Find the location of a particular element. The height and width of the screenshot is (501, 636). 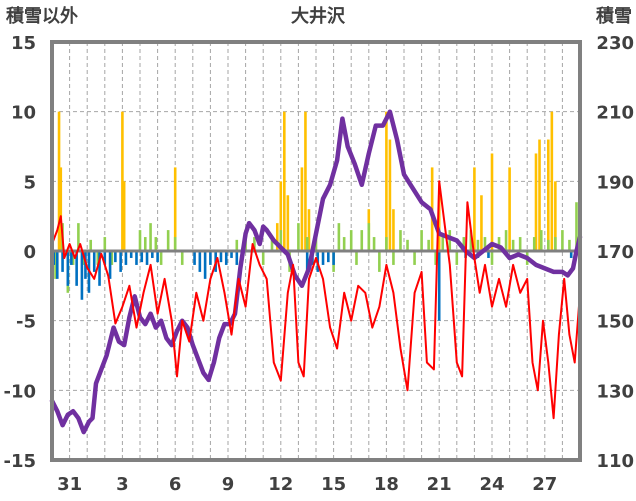

left-tick-label: 15 is located at coordinates (23, 43).